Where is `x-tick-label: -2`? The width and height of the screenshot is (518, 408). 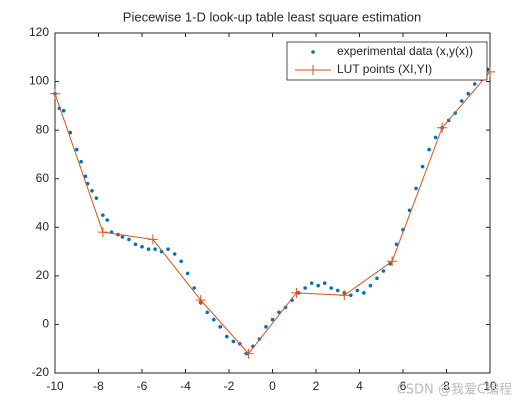
x-tick-label: -2 is located at coordinates (229, 386).